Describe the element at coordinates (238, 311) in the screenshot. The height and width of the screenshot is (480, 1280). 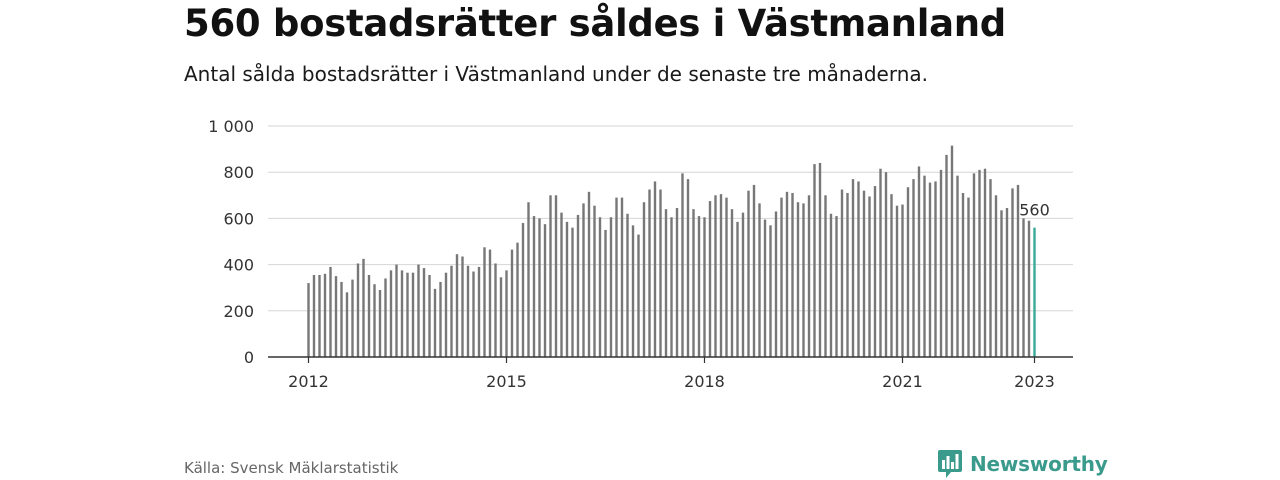
I see `y-tick-label: 200` at that location.